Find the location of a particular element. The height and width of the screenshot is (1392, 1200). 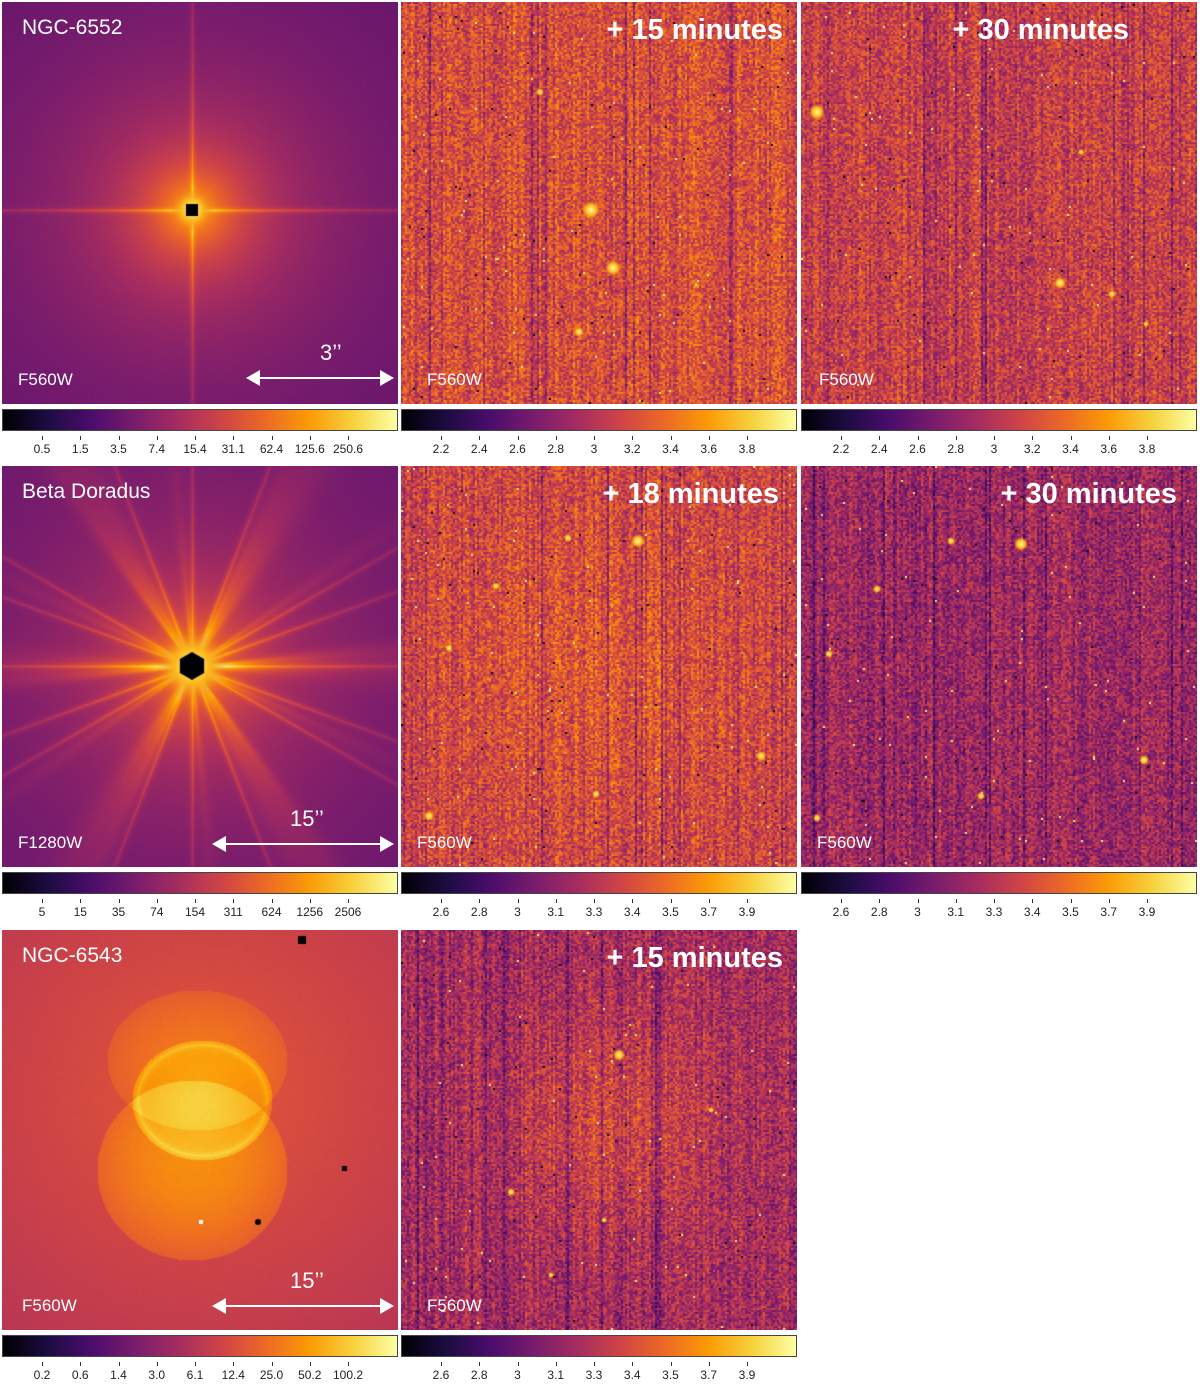

colorbar-tick-label: 31.1 is located at coordinates (233, 449).